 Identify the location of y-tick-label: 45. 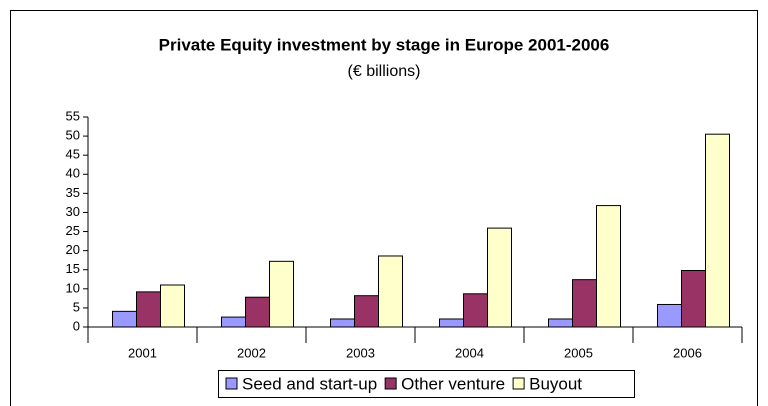
(73, 154).